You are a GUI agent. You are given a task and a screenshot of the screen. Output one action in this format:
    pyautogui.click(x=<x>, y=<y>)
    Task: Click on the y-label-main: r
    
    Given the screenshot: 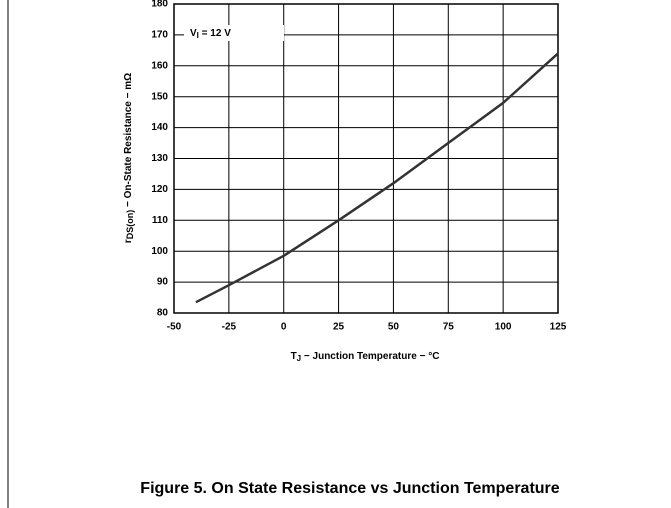 What is the action you would take?
    pyautogui.click(x=128, y=241)
    